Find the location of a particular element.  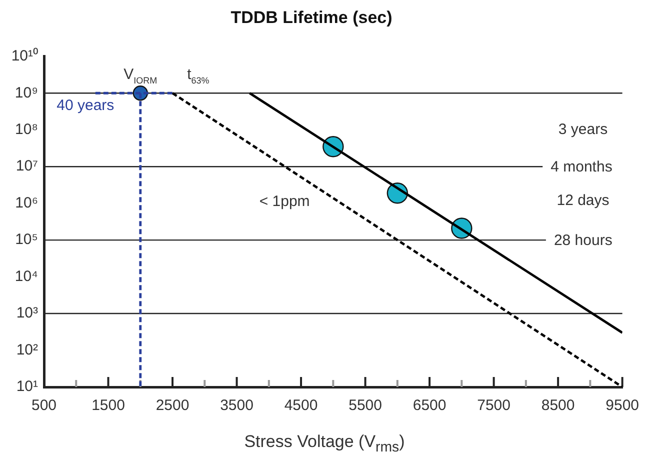

x-tick-label: 4500 is located at coordinates (301, 405).